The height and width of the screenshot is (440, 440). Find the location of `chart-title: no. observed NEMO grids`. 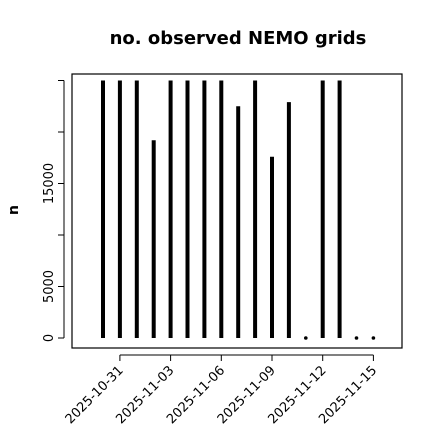

chart-title: no. observed NEMO grids is located at coordinates (238, 38).